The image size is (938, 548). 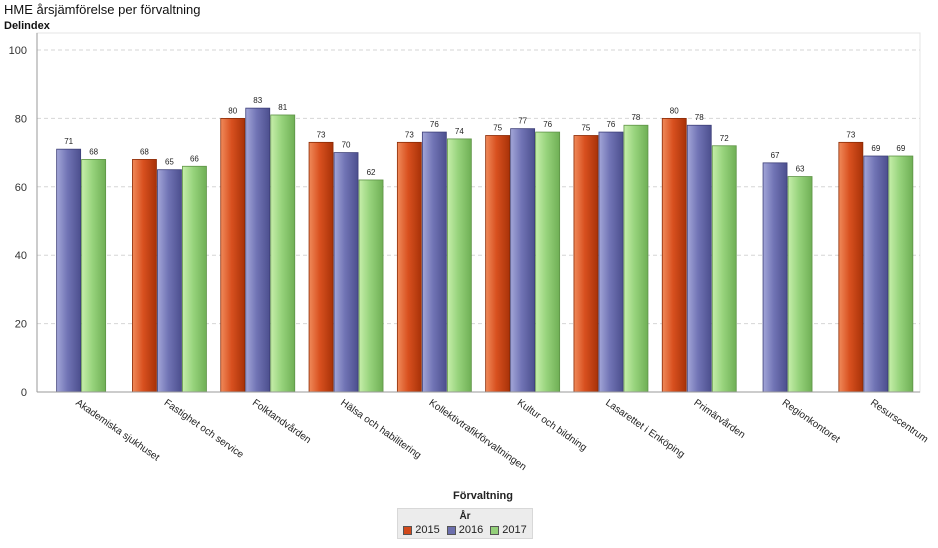 What do you see at coordinates (102, 9) in the screenshot?
I see `chart-title: HME årsjämförelse per förvaltning` at bounding box center [102, 9].